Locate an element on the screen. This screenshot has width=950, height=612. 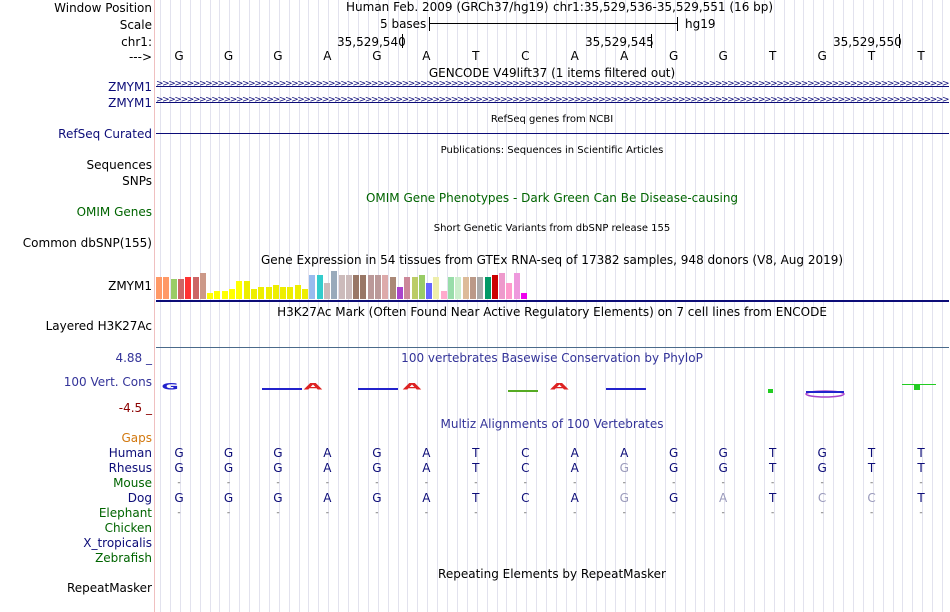
snps-track-label: SNPs is located at coordinates (137, 181).